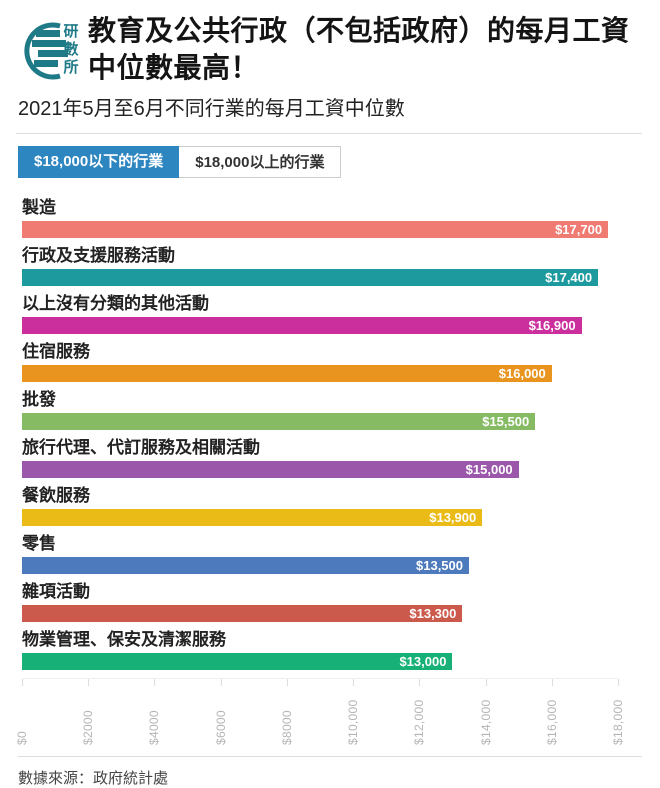  What do you see at coordinates (489, 469) in the screenshot?
I see `bar-value-label: $15,000` at bounding box center [489, 469].